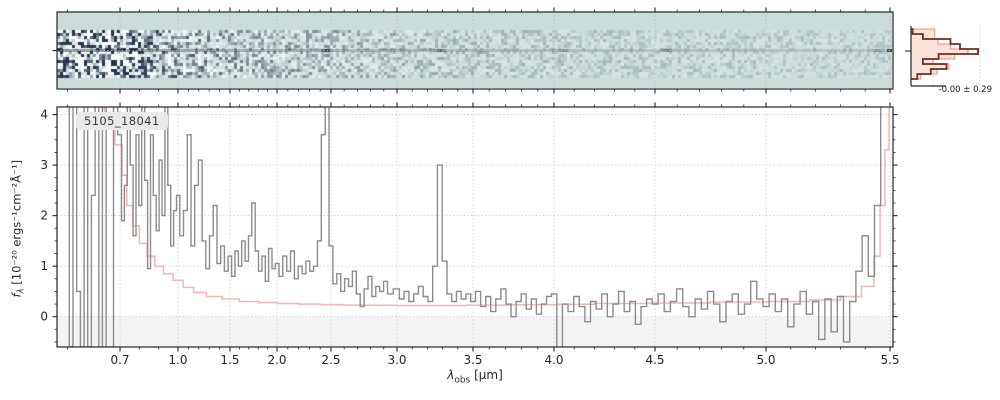 The width and height of the screenshot is (1000, 400). What do you see at coordinates (119, 360) in the screenshot?
I see `x-tick-label: 0.7` at bounding box center [119, 360].